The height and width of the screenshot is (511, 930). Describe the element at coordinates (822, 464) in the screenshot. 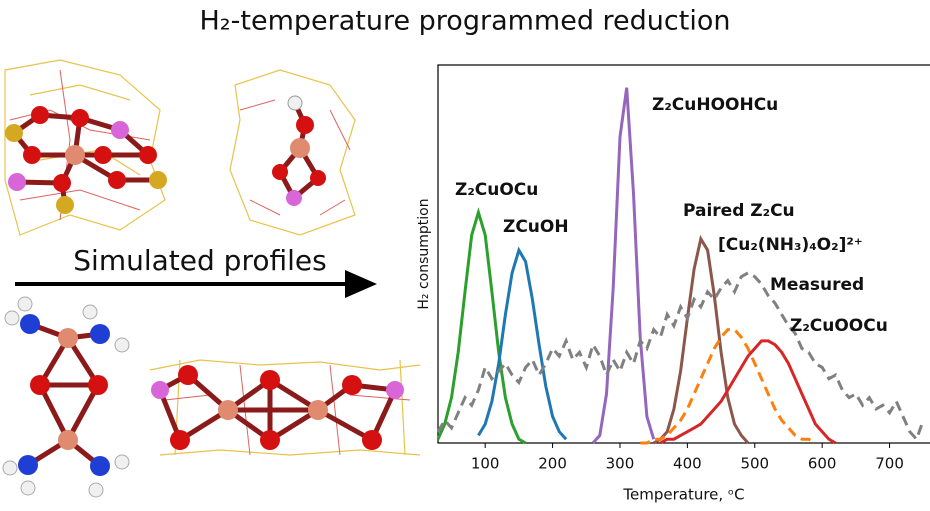

I see `x-tick-label: 600` at that location.